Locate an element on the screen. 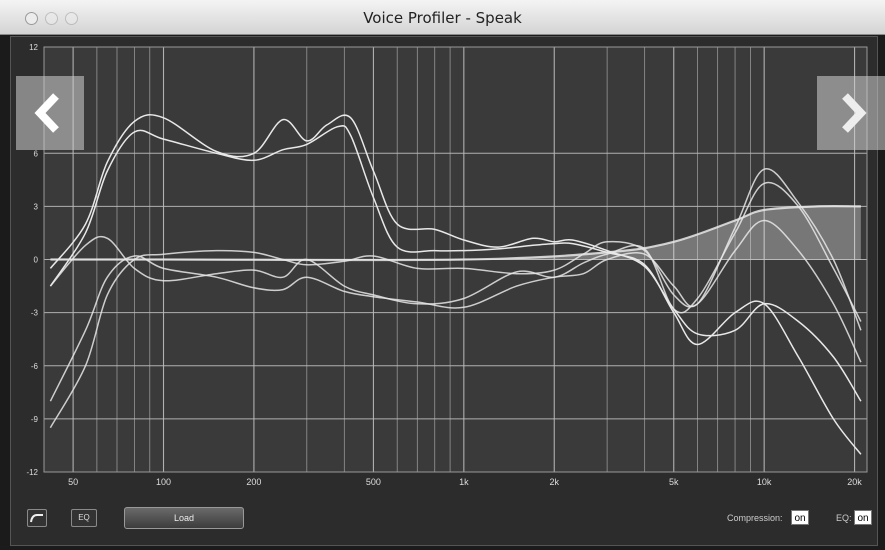 The height and width of the screenshot is (550, 885). eq-toggle: on is located at coordinates (863, 517).